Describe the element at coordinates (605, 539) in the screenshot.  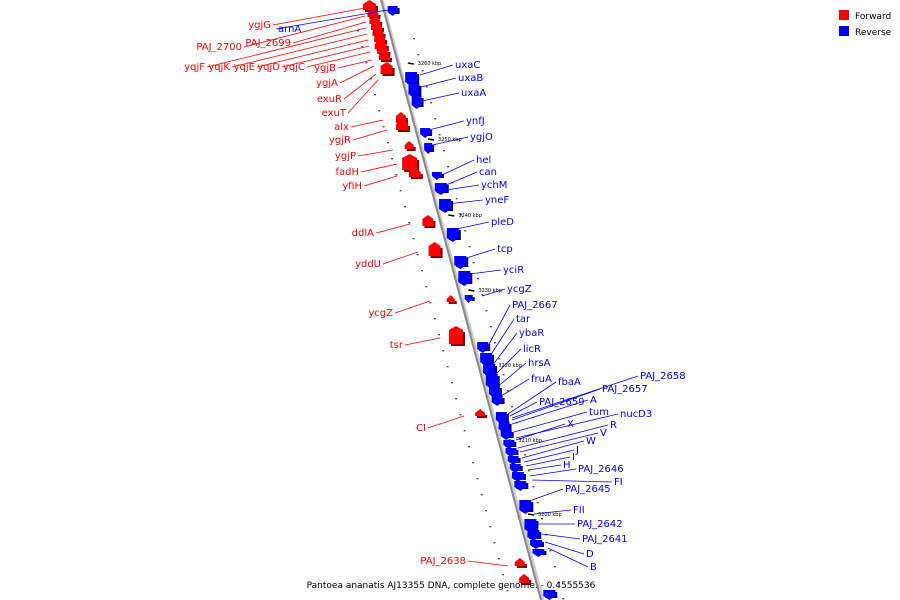
I see `reverse_labels-label: PAJ_2641` at that location.